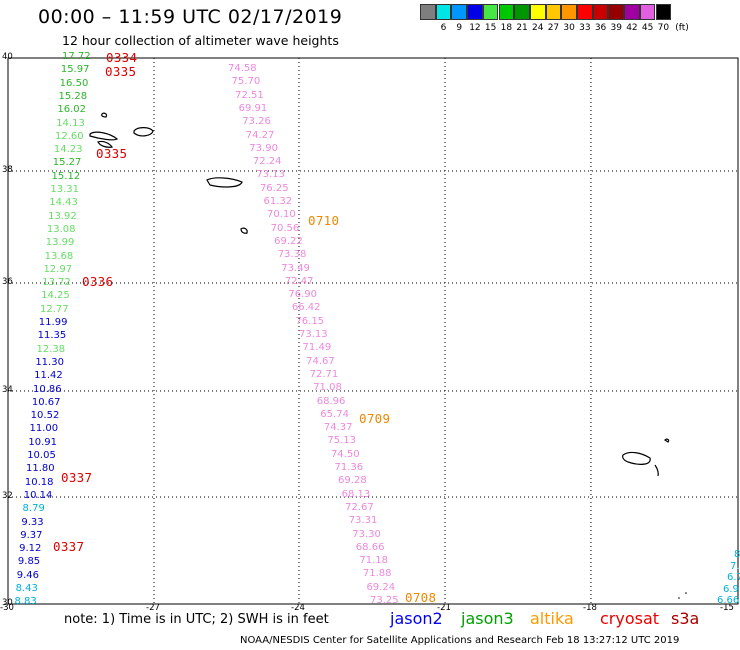  I want to click on legend-label: 6, so click(443, 28).